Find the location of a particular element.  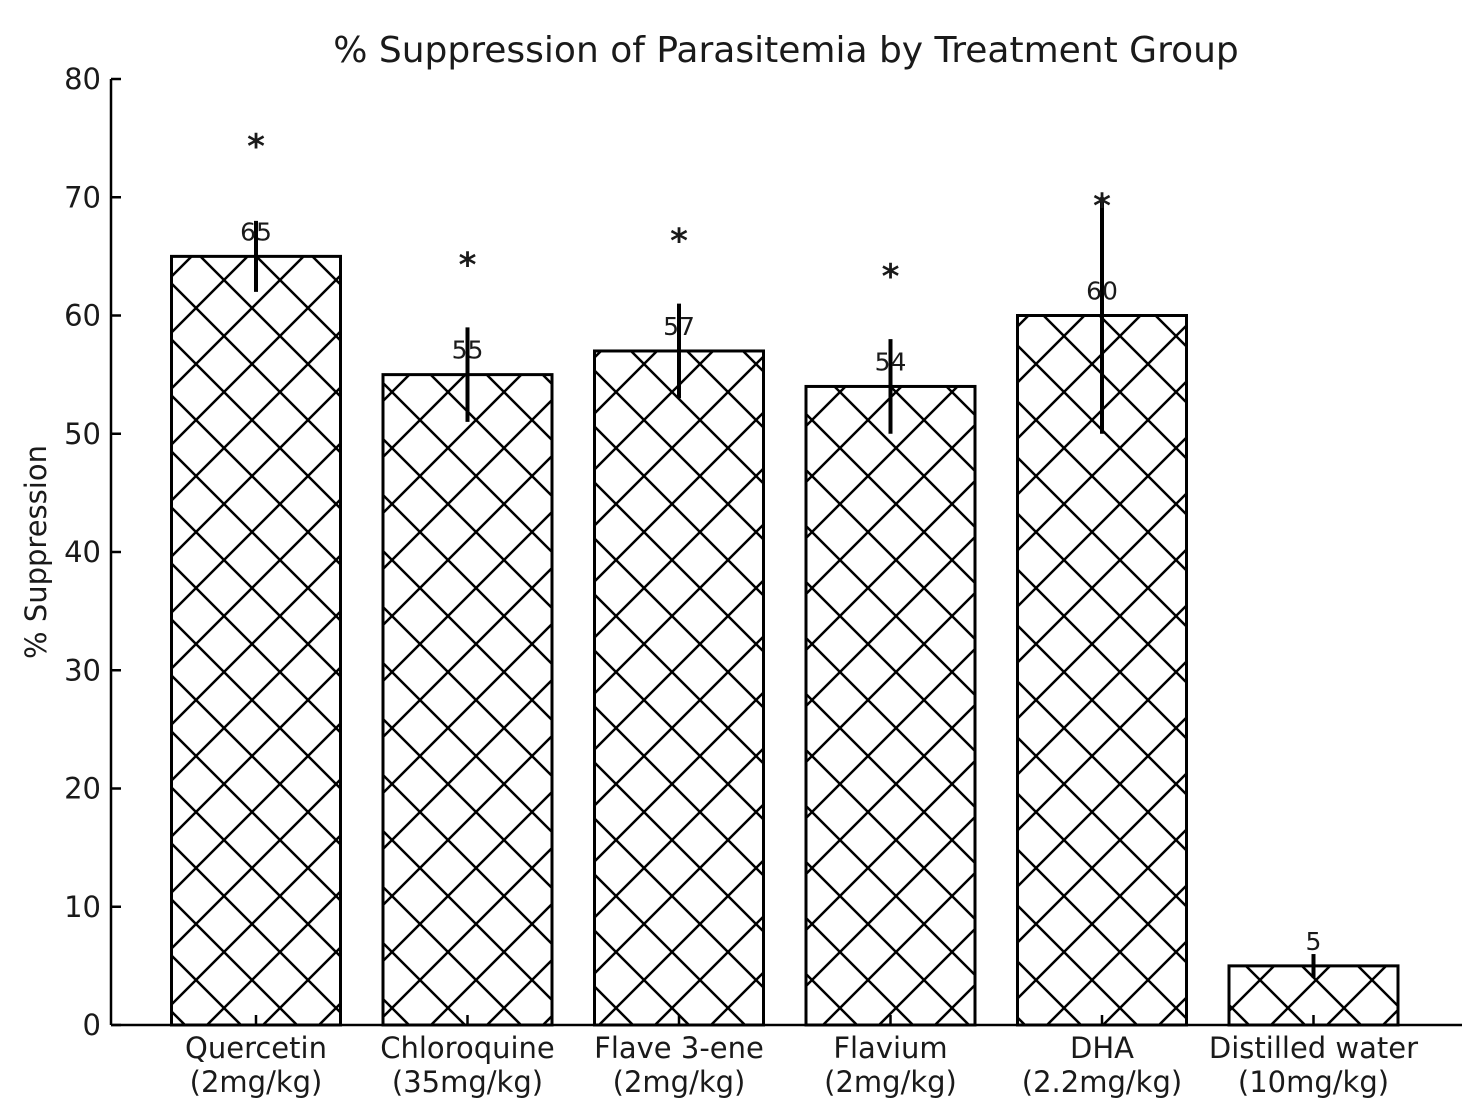

y-tick-label: 70 is located at coordinates (82, 197).